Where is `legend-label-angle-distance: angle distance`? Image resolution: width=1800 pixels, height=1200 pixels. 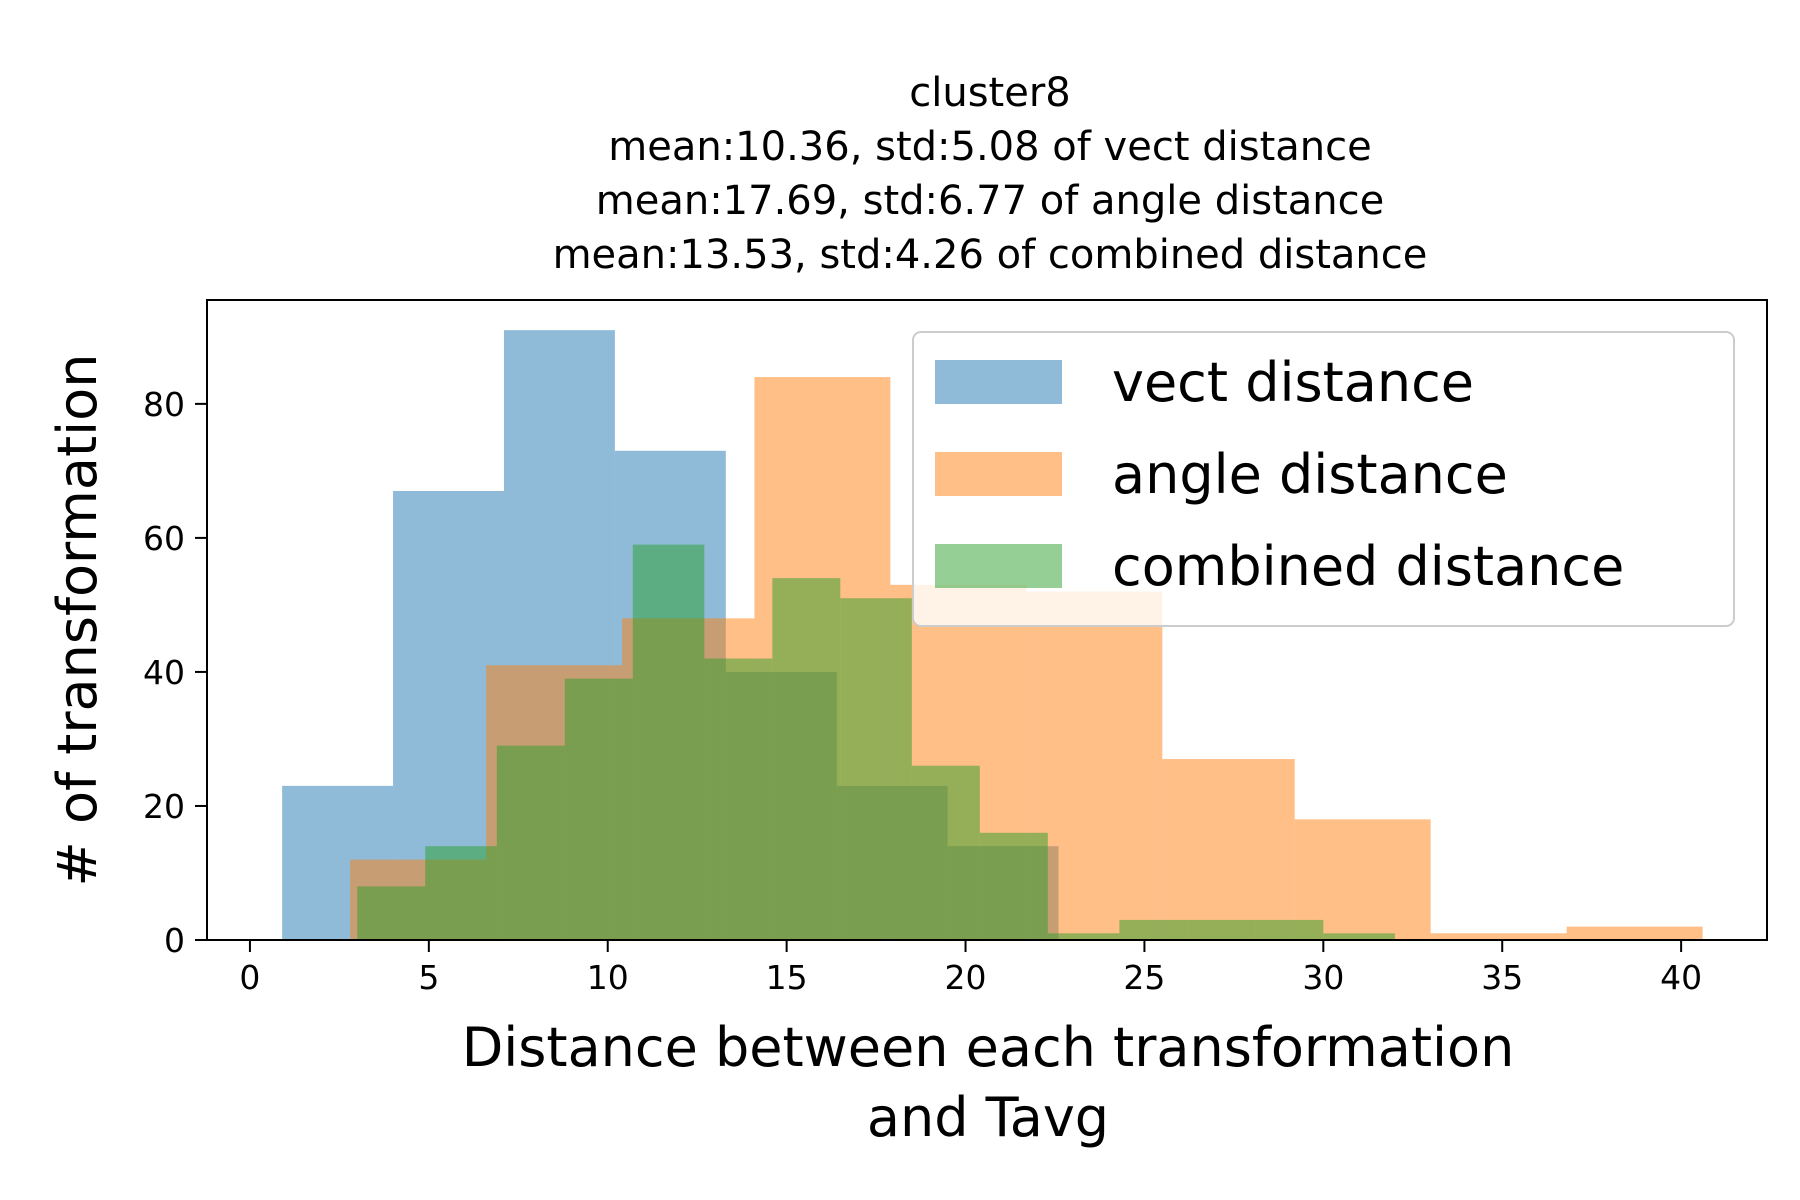 legend-label-angle-distance: angle distance is located at coordinates (1310, 474).